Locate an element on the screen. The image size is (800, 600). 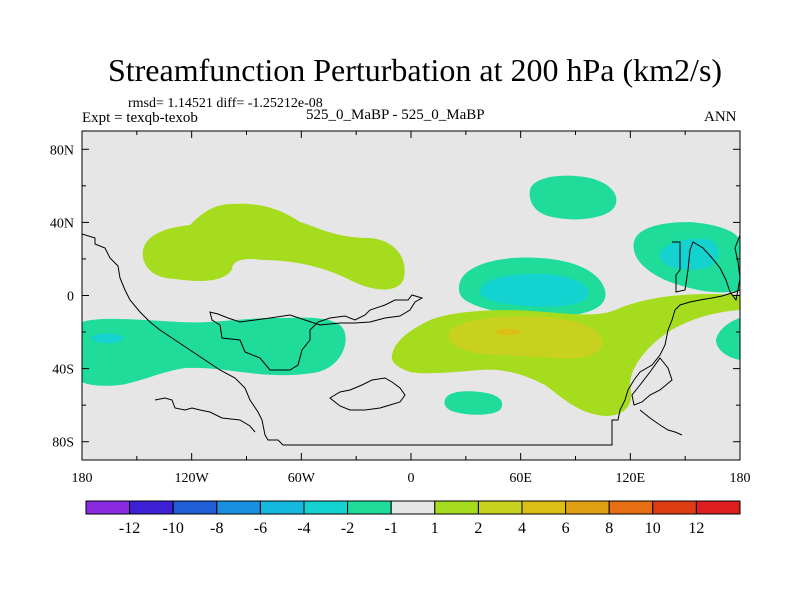
colorbar-label: 4 is located at coordinates (522, 528).